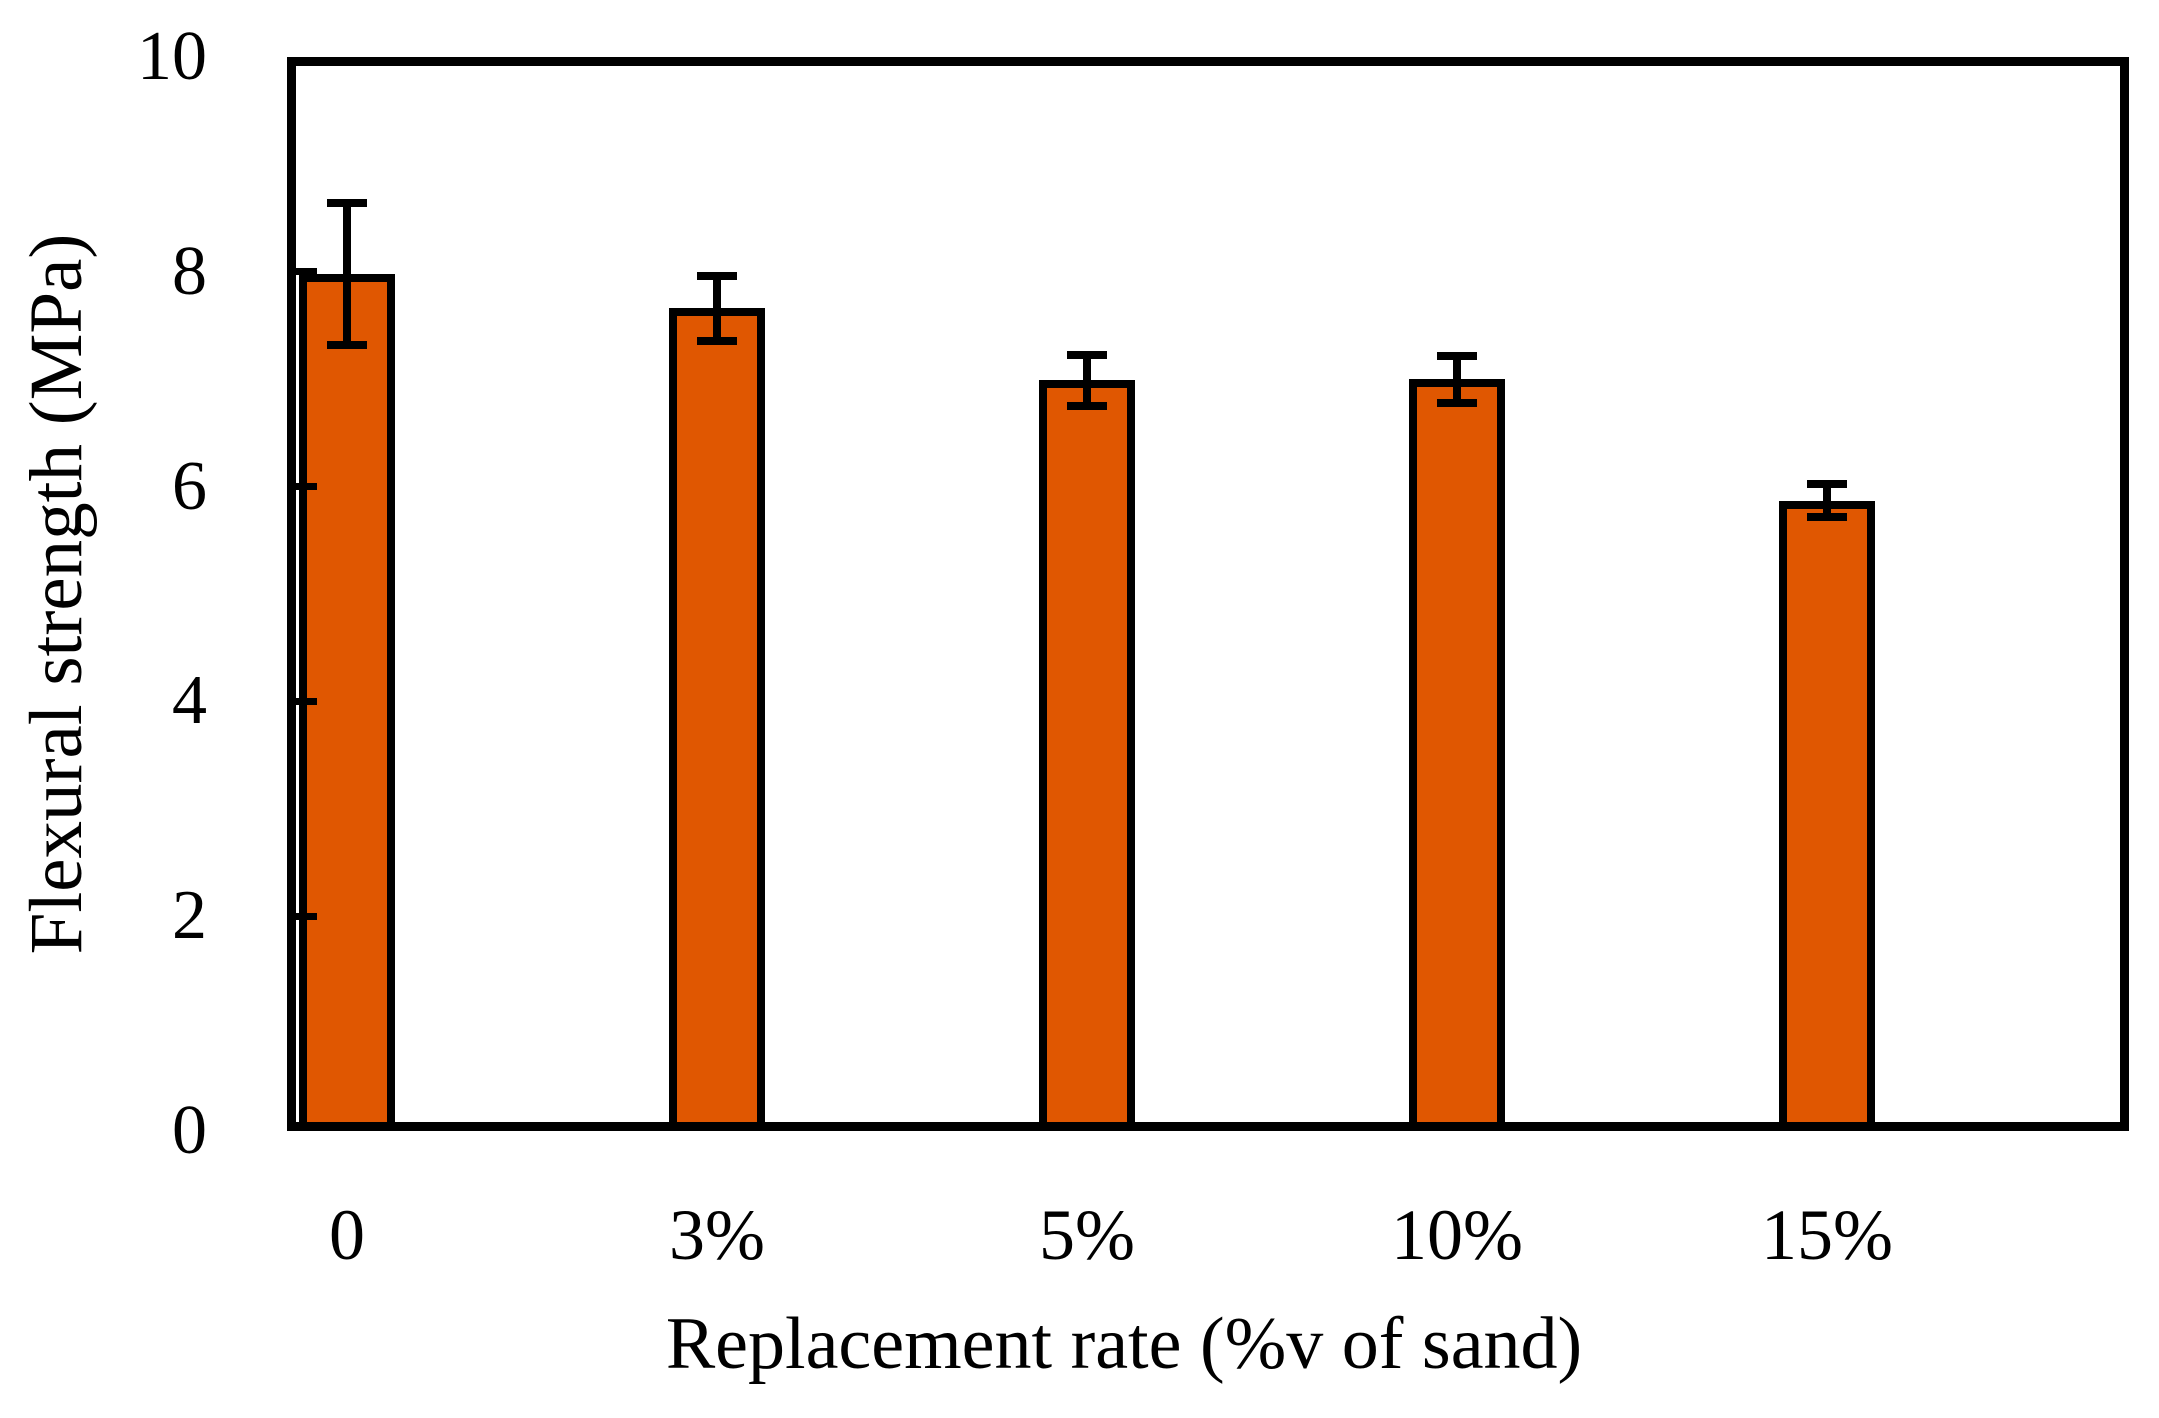  I want to click on x-tick-label: 5%, so click(1087, 1235).